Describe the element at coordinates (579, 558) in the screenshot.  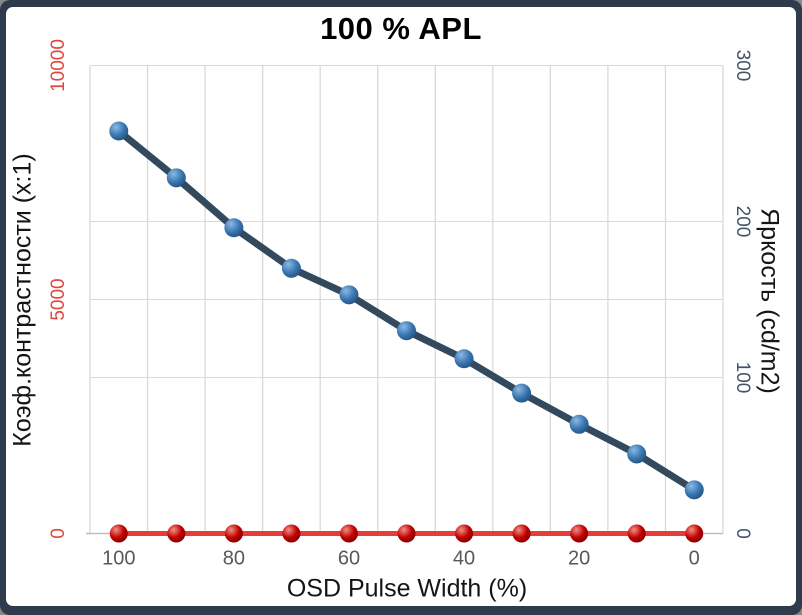
I see `x-axis-tick-label: 20` at that location.